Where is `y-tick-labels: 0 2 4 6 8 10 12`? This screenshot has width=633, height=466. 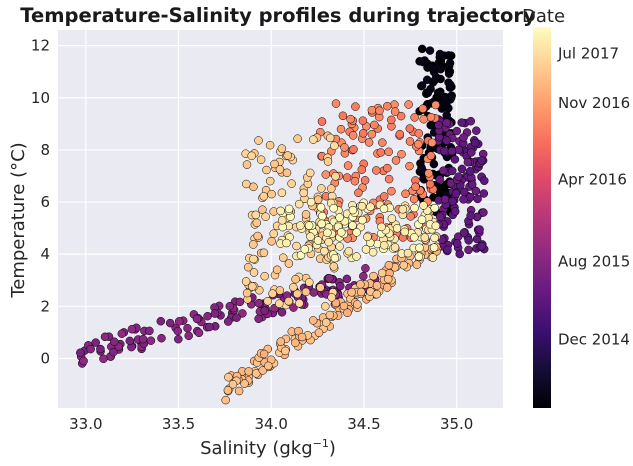 y-tick-labels: 0 2 4 6 8 10 12 is located at coordinates (40, 202).